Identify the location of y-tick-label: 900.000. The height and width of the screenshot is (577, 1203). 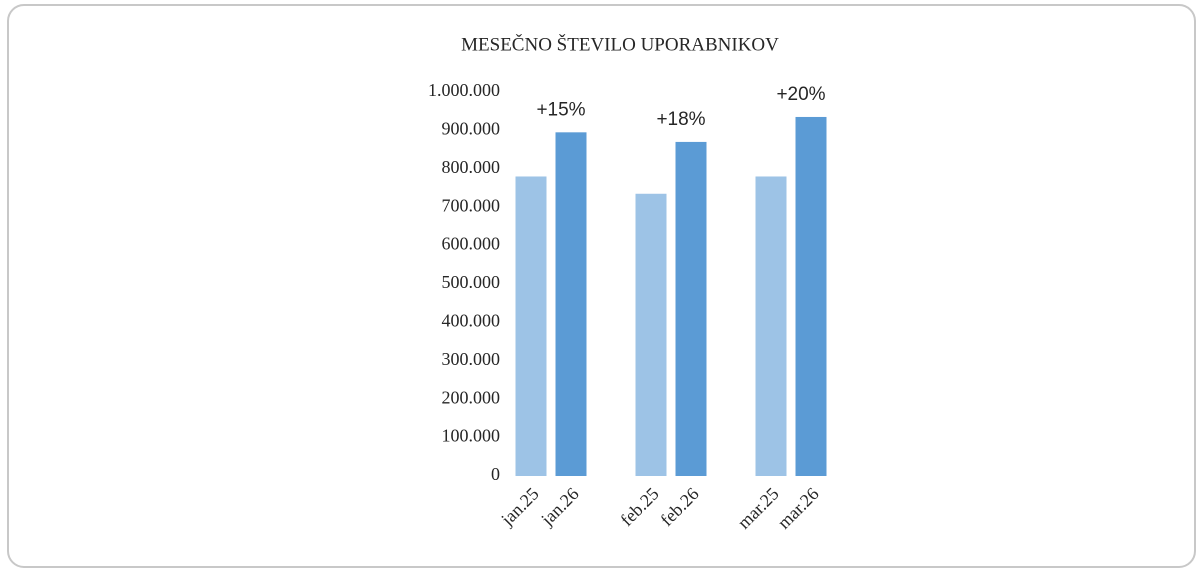
(471, 129).